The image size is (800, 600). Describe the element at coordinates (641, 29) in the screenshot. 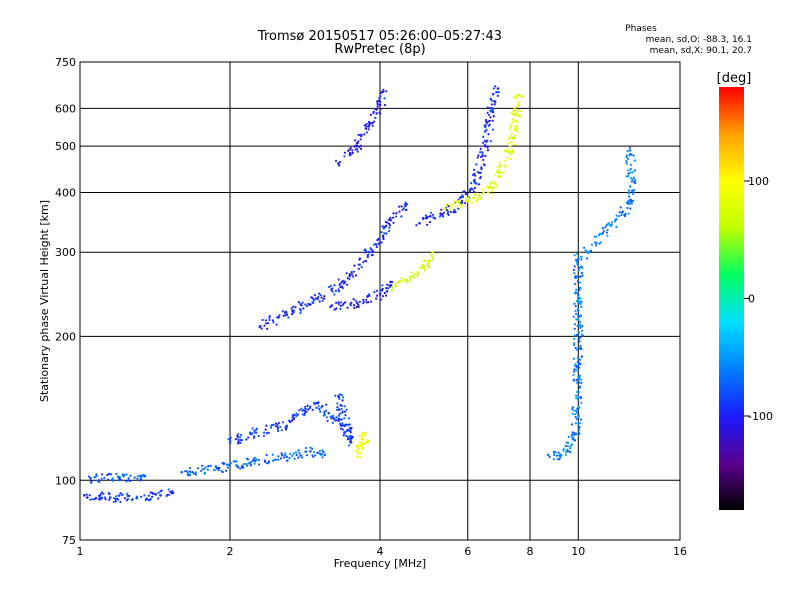

I see `phase-stats-heading: Phases` at that location.